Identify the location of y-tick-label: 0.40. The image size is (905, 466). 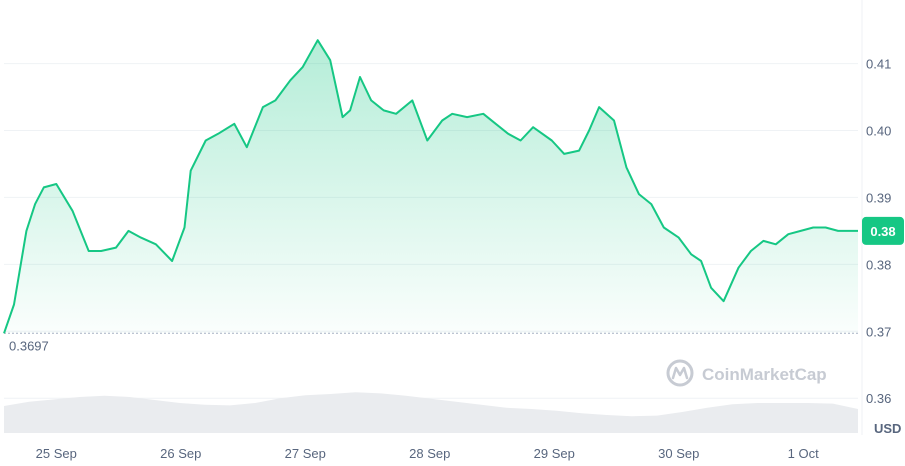
(878, 131).